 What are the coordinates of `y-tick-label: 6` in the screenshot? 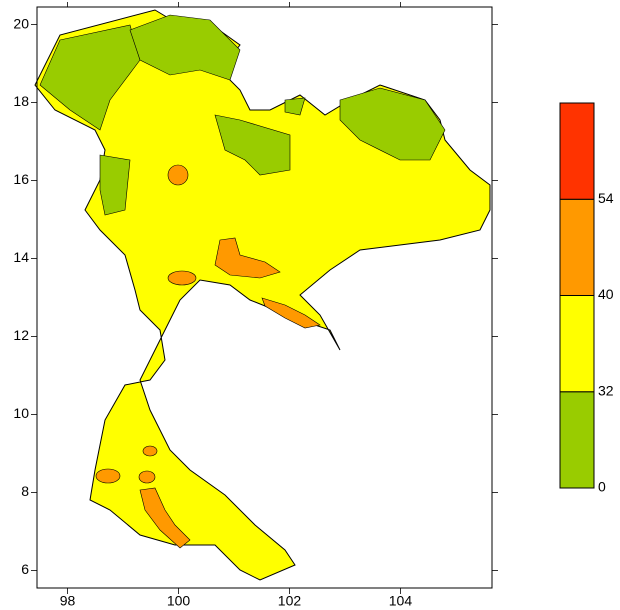 It's located at (25, 569).